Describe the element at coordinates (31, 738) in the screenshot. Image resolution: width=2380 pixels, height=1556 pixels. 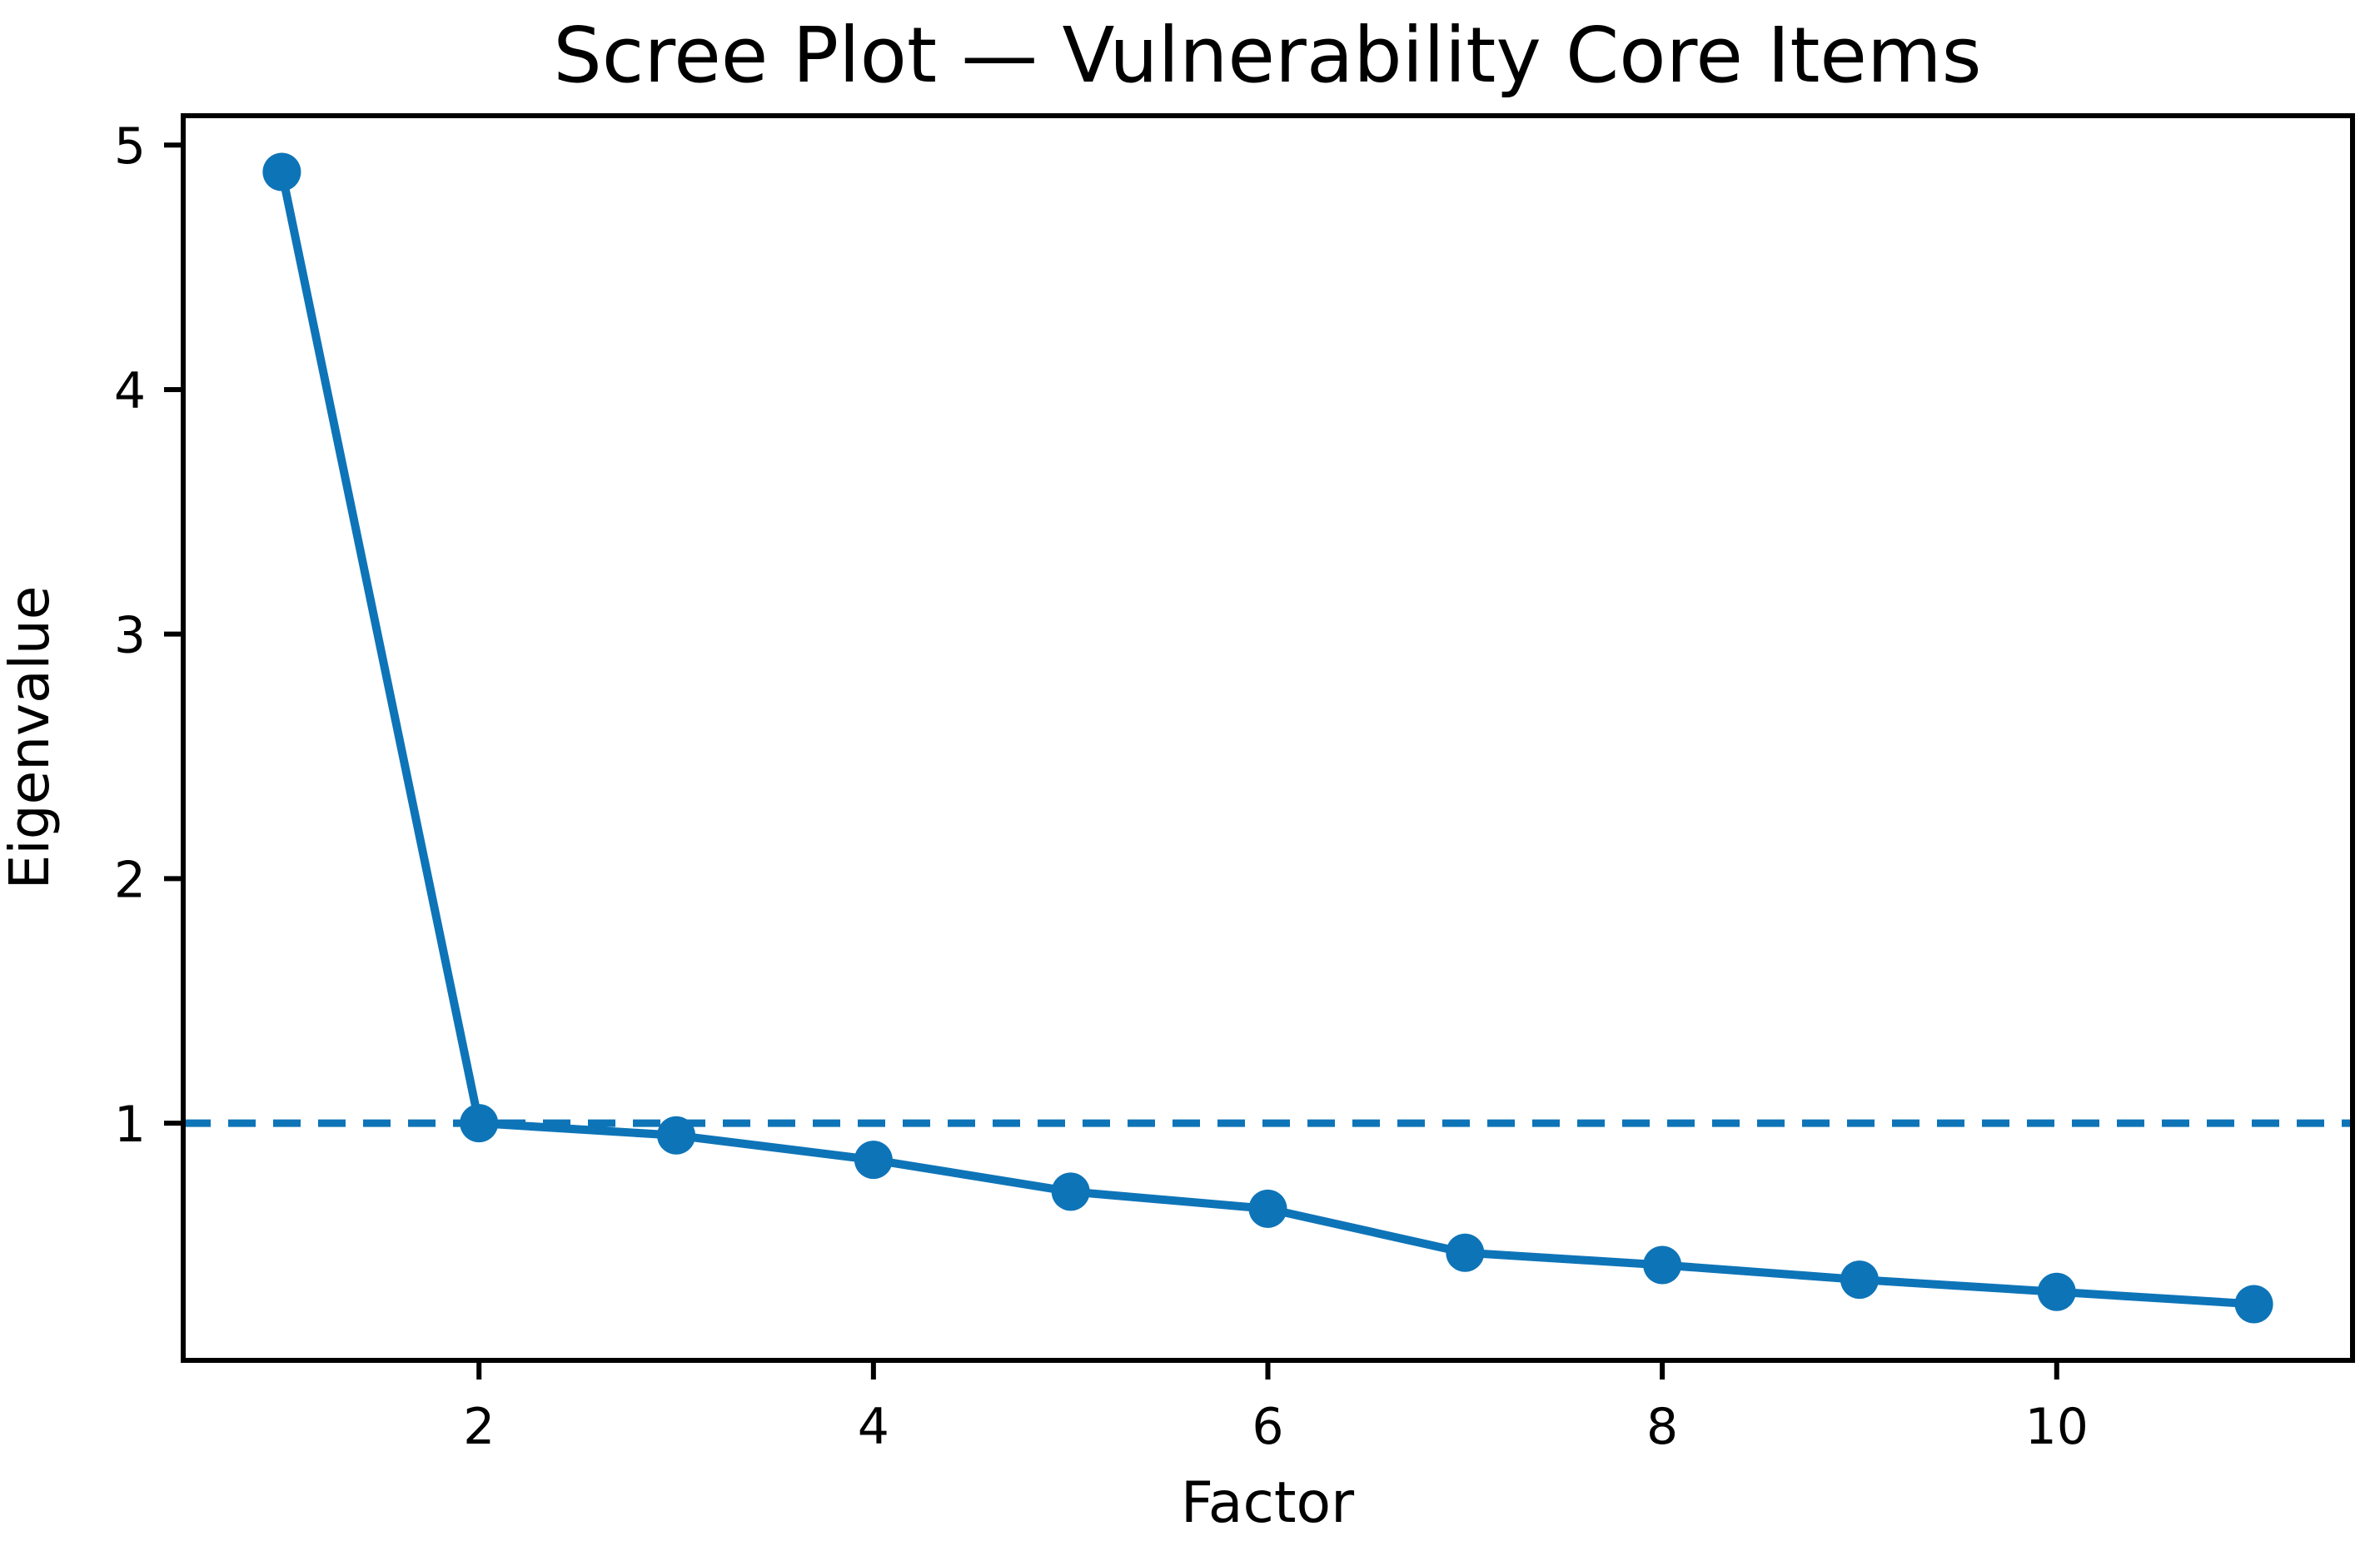
I see `y-axis-label: Eigenvalue` at that location.